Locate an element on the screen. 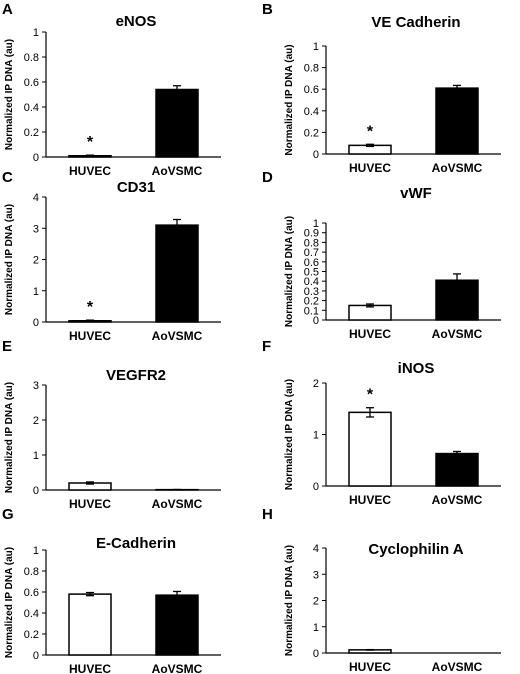  y-tick-label: 0.3 is located at coordinates (311, 292).